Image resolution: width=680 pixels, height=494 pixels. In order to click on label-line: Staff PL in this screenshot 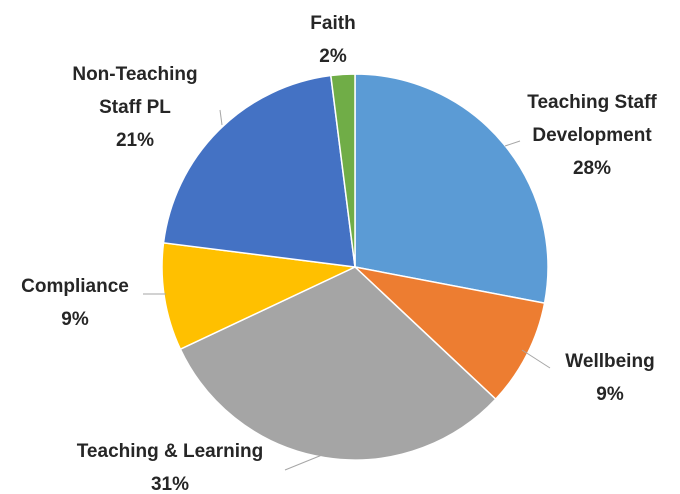, I will do `click(135, 107)`.